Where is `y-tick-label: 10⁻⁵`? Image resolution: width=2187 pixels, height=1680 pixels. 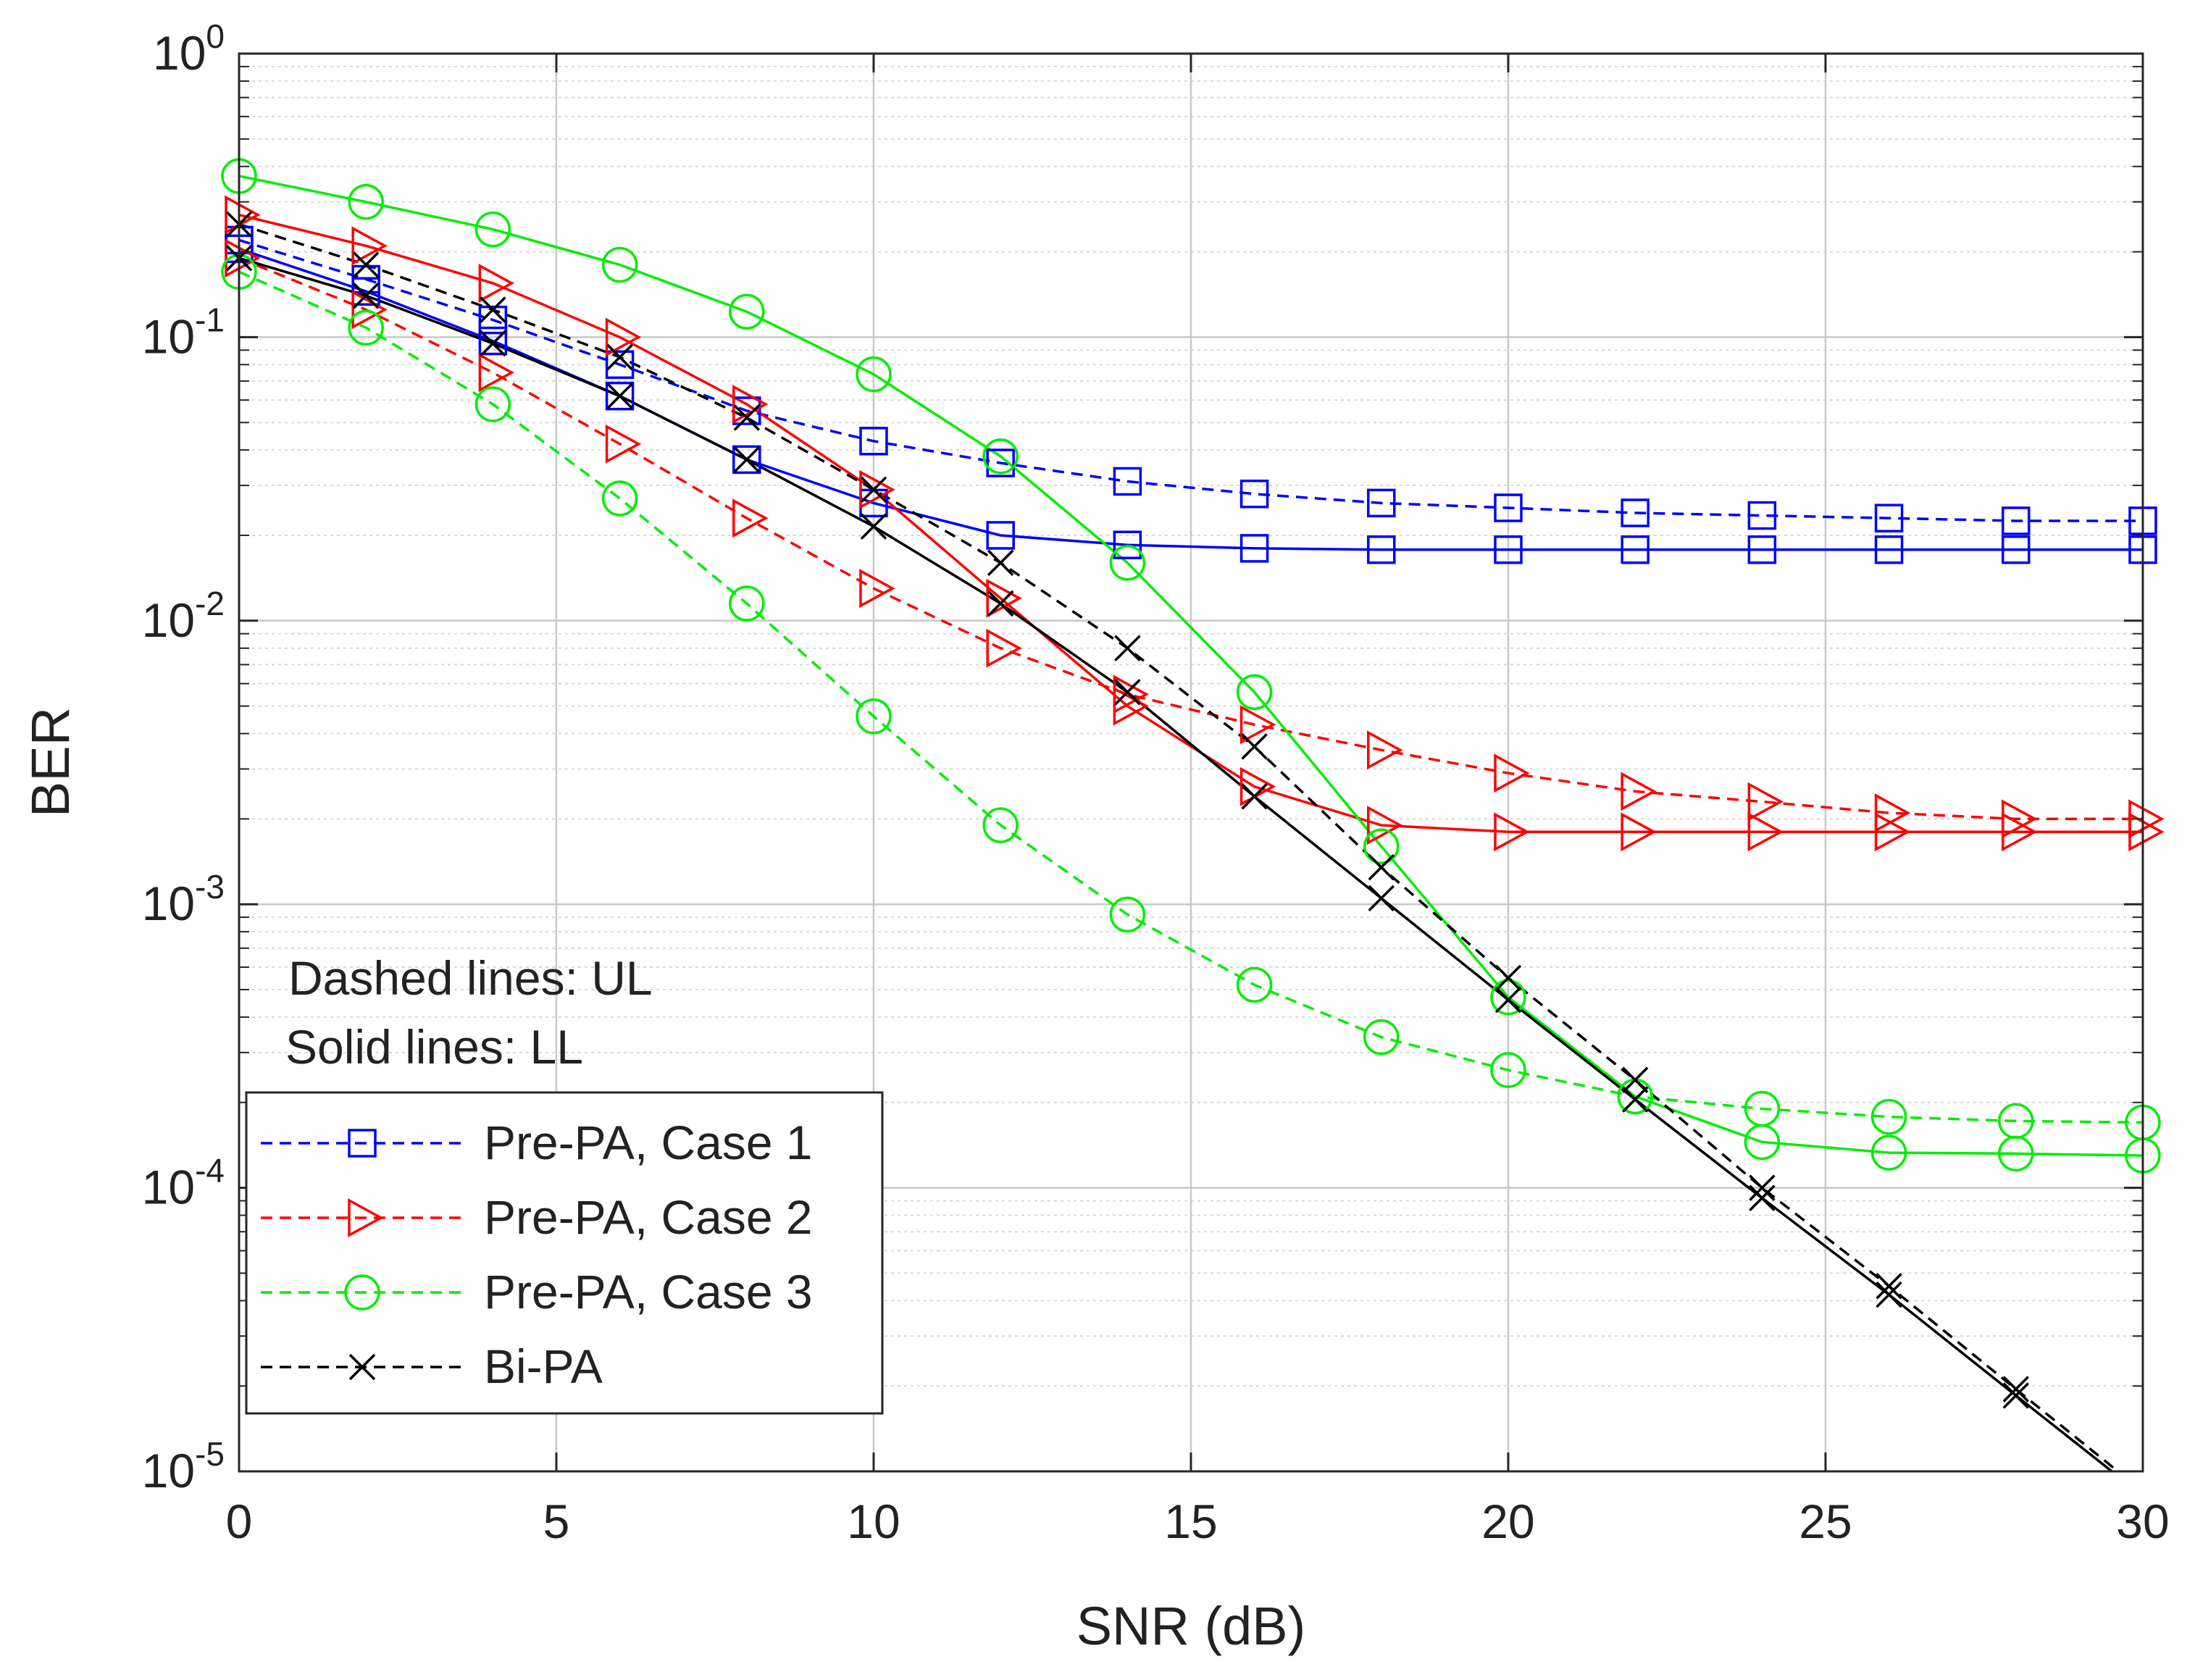
y-tick-label: 10⁻⁵ is located at coordinates (183, 1466).